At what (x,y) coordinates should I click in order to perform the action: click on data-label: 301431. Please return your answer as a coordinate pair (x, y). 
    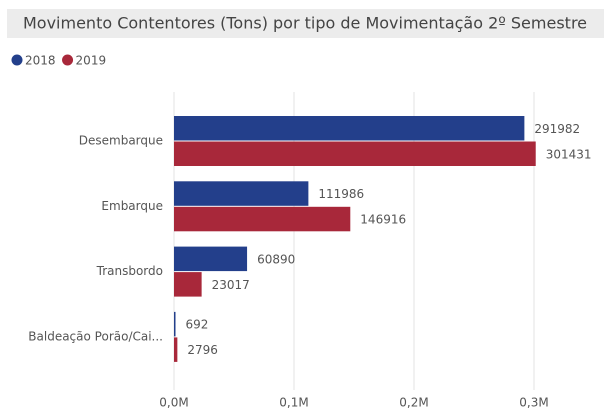
    Looking at the image, I should click on (569, 154).